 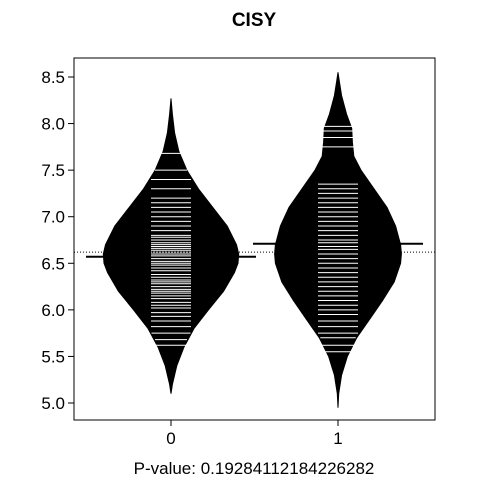 What do you see at coordinates (53, 263) in the screenshot?
I see `y-tick-label: 6.5` at bounding box center [53, 263].